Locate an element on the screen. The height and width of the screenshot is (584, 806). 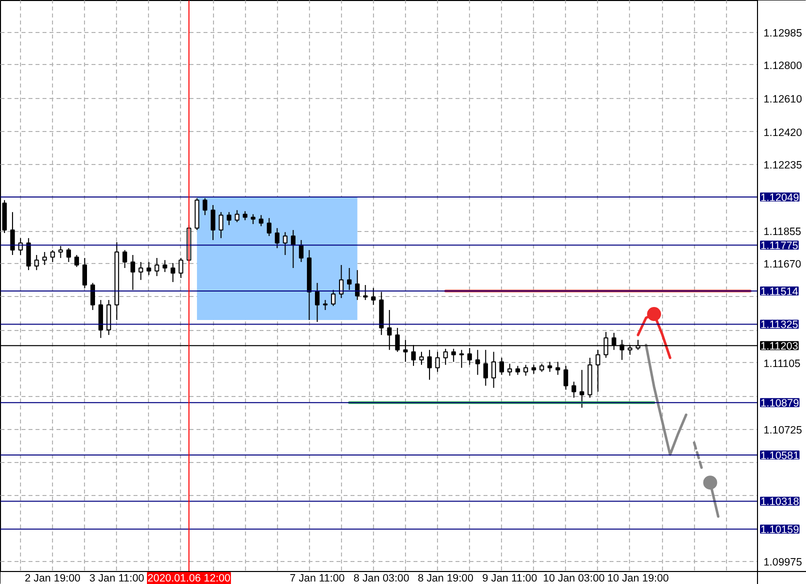
ref-line-label: 1.11775 is located at coordinates (779, 246).